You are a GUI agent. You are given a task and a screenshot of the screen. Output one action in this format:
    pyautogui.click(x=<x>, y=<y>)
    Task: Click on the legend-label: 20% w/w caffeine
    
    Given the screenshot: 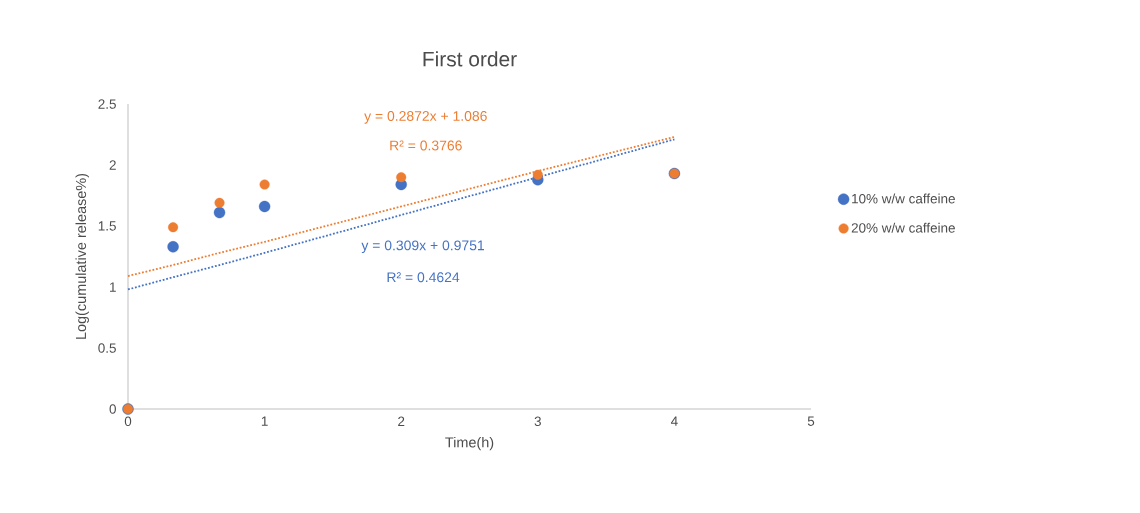 What is the action you would take?
    pyautogui.click(x=903, y=227)
    